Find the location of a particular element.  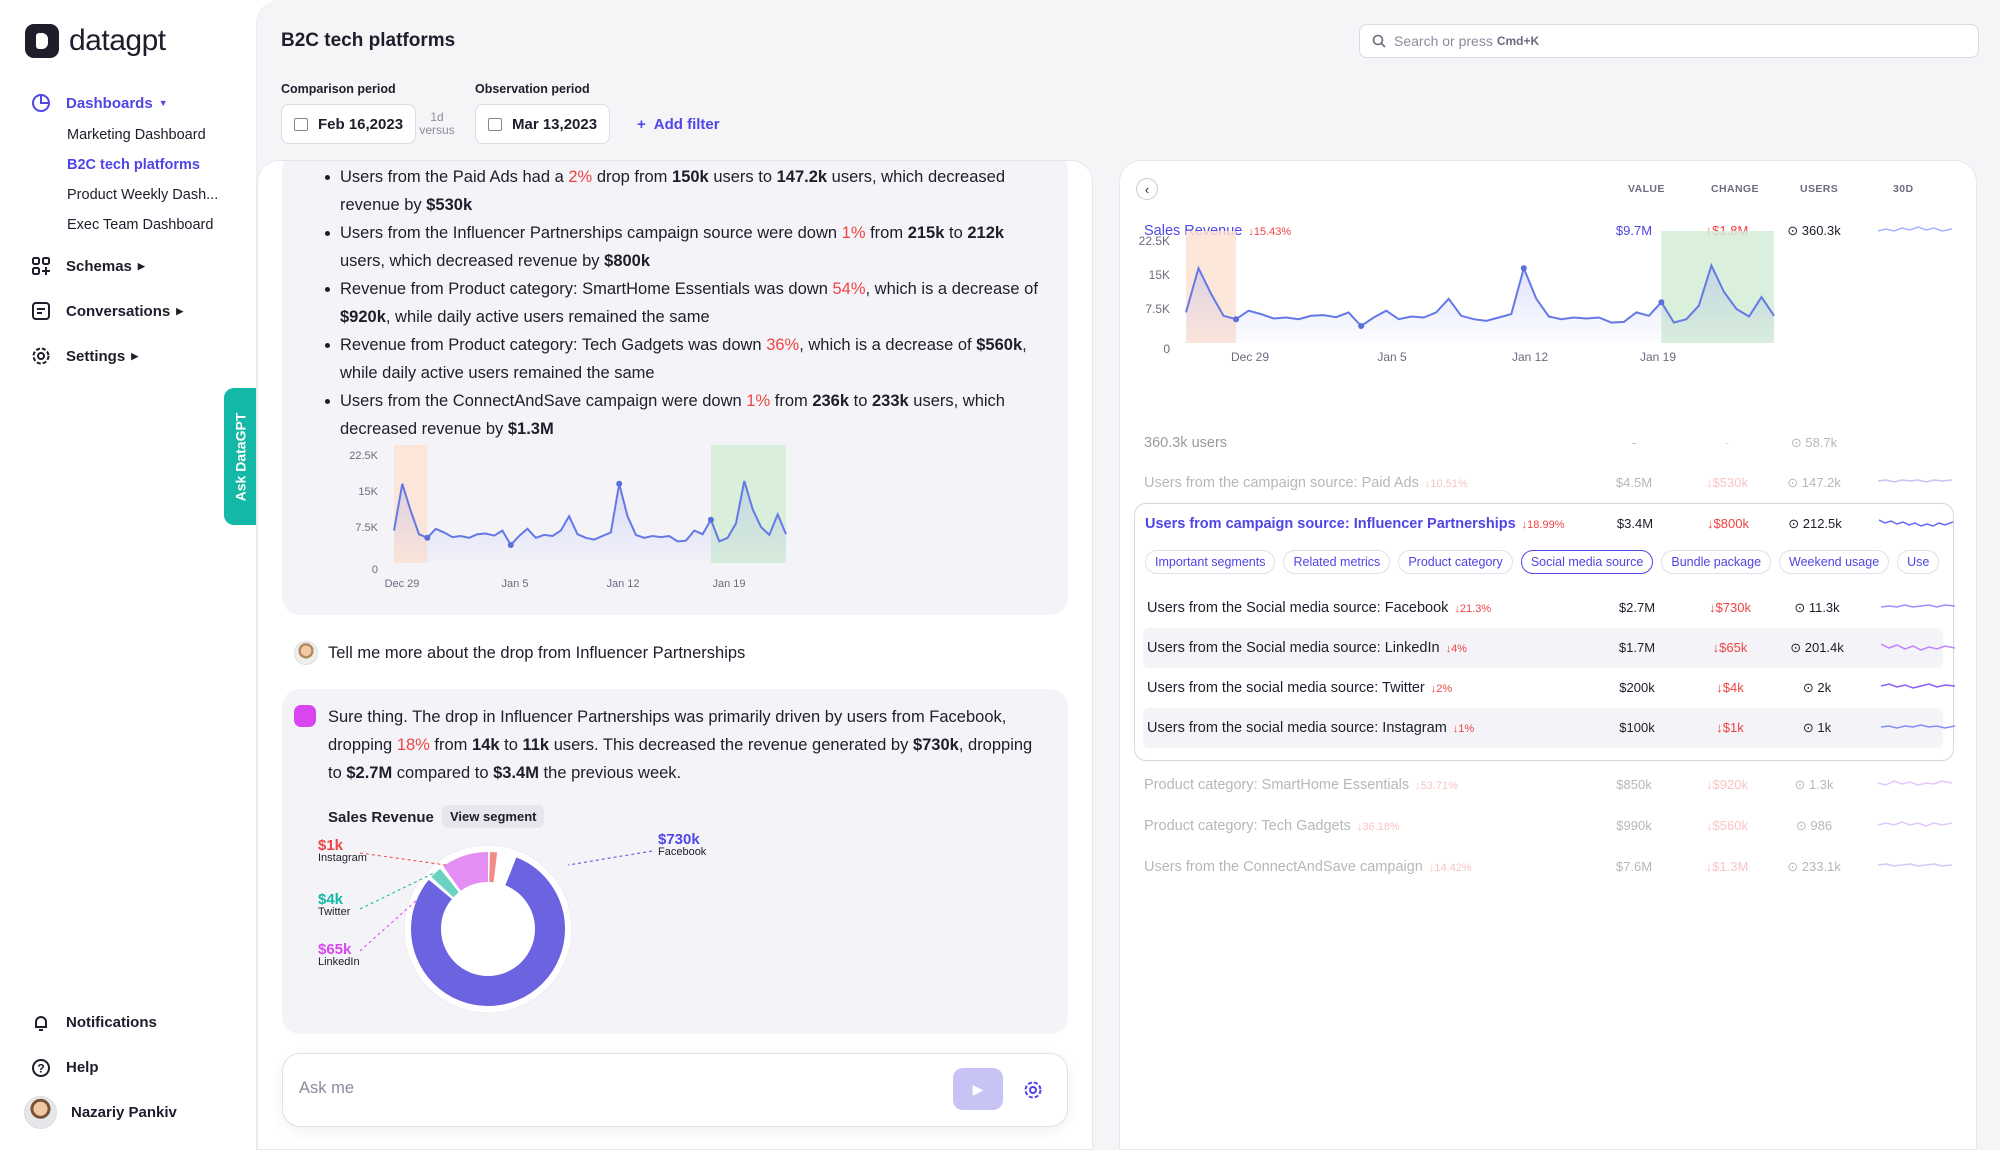

settings-icon is located at coordinates (1033, 1090).